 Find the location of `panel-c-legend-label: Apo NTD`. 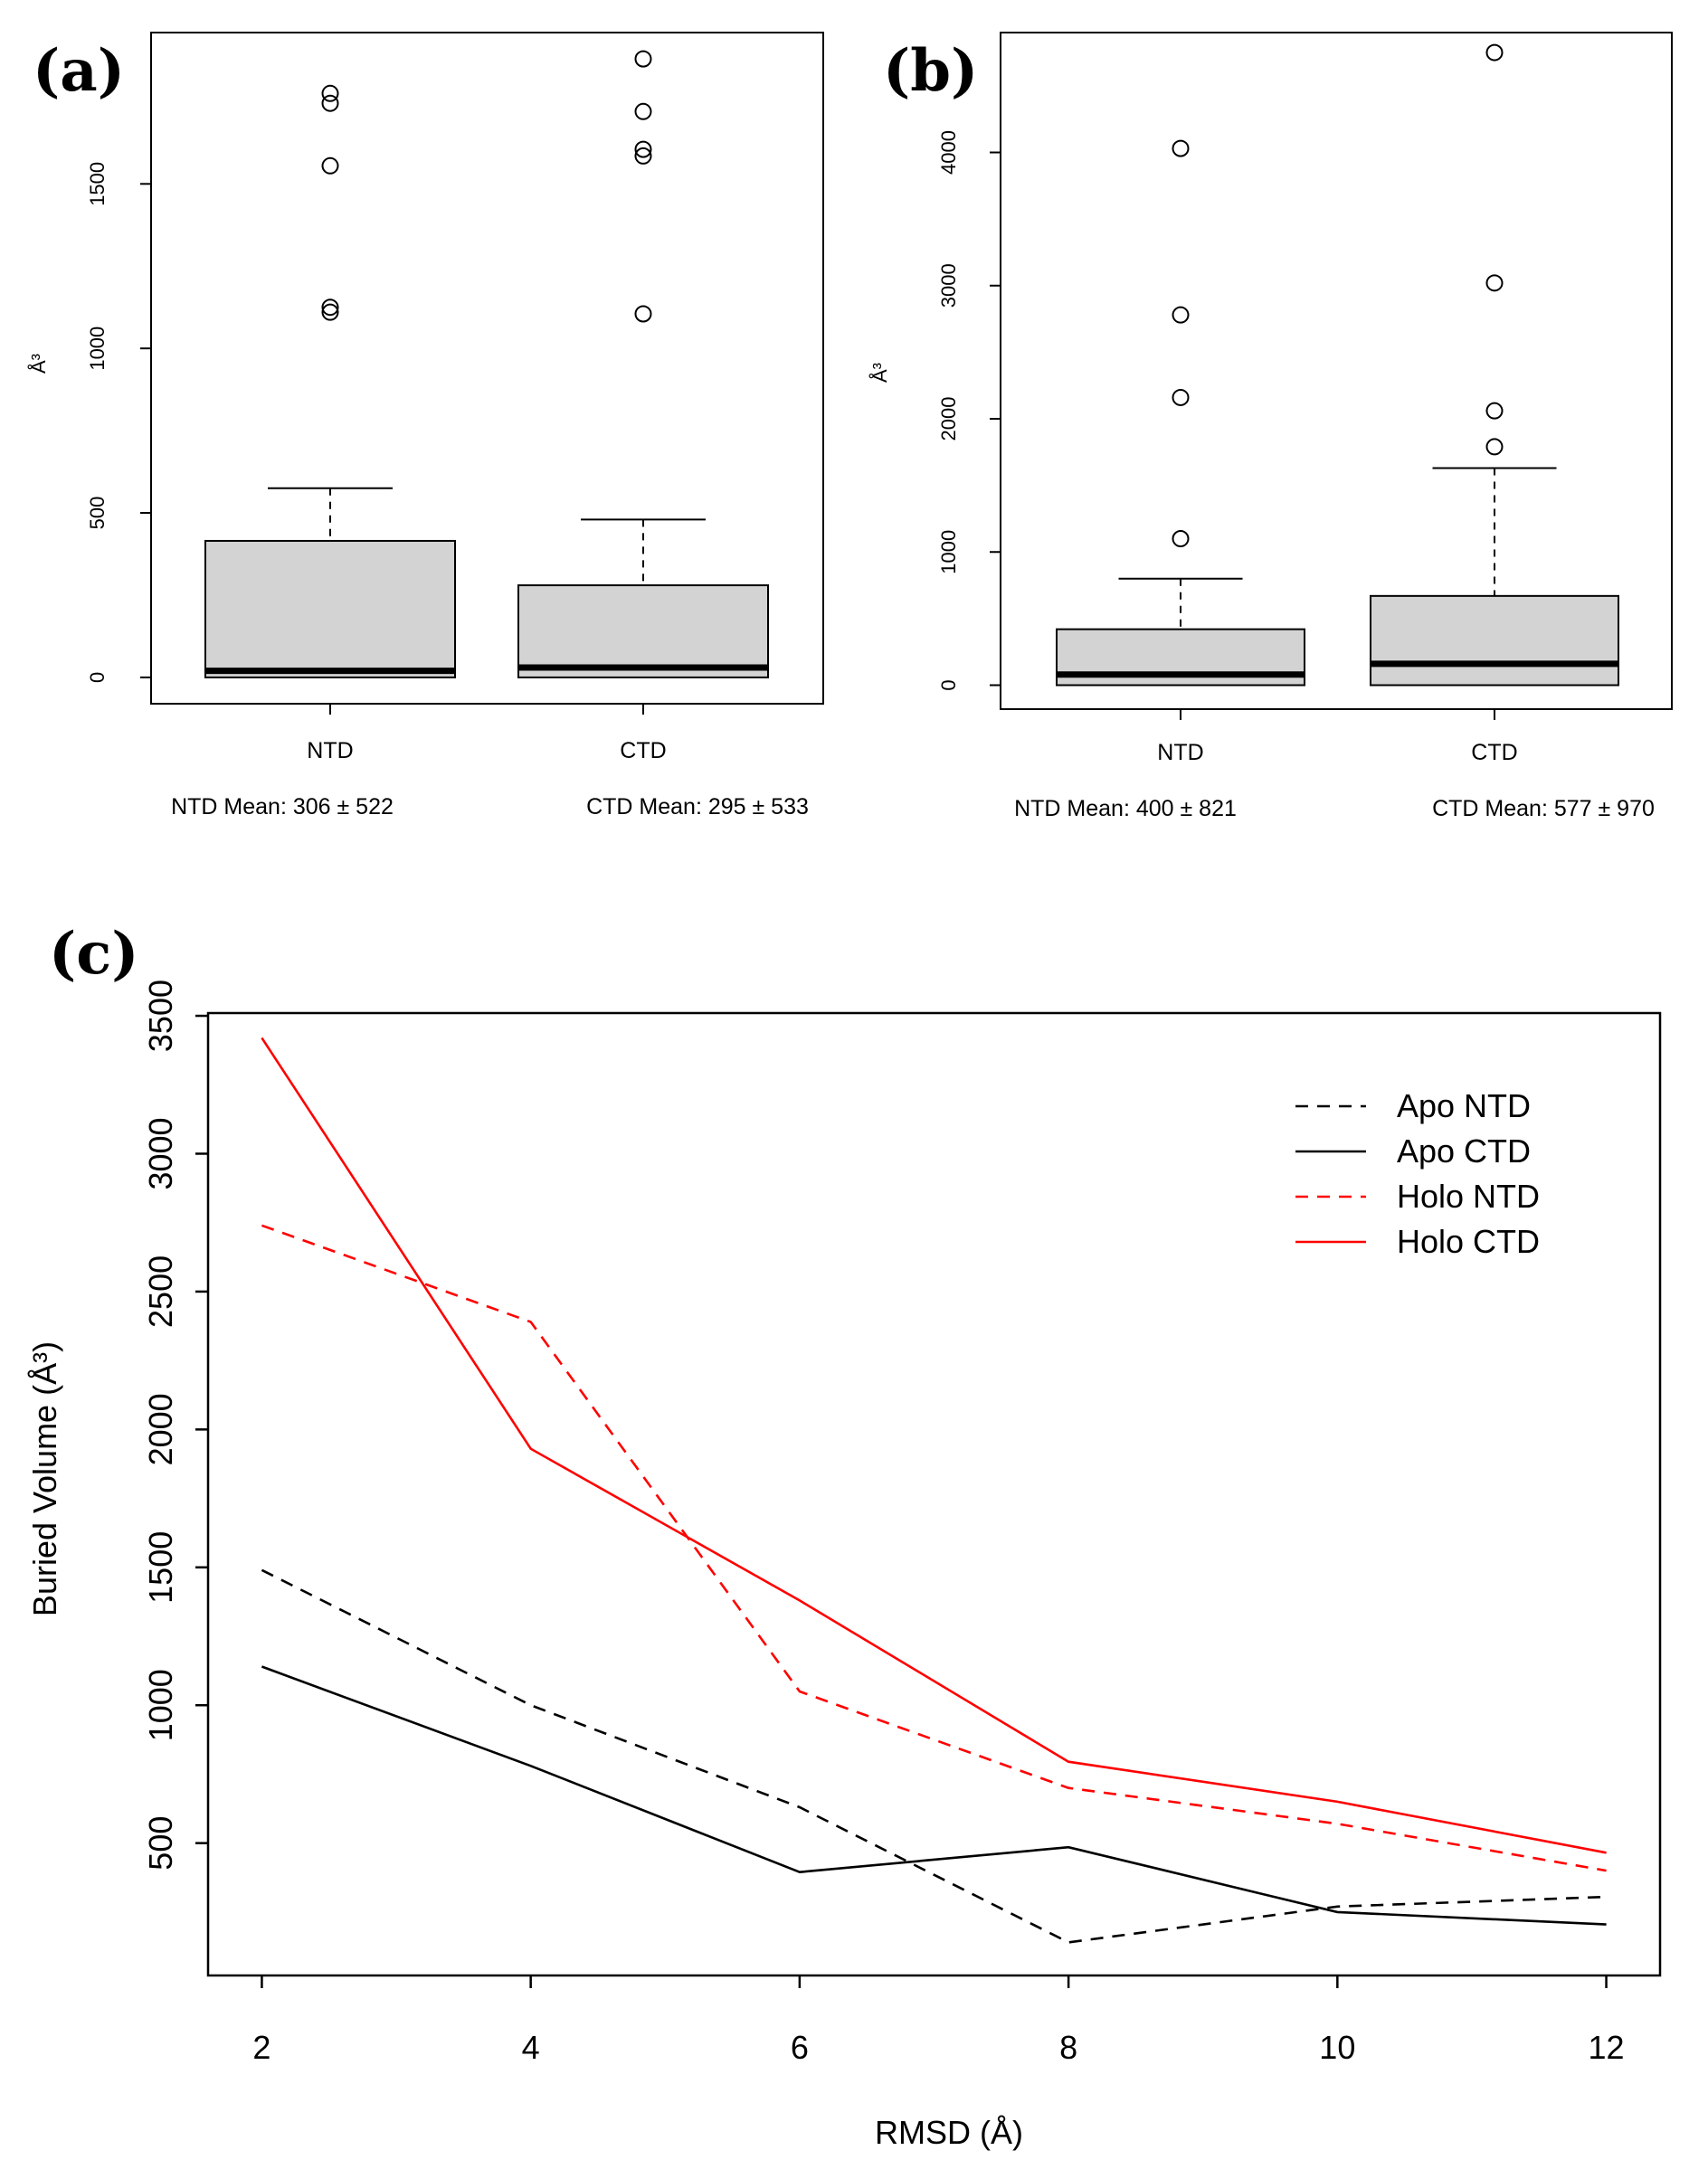

panel-c-legend-label: Apo NTD is located at coordinates (1464, 1106).